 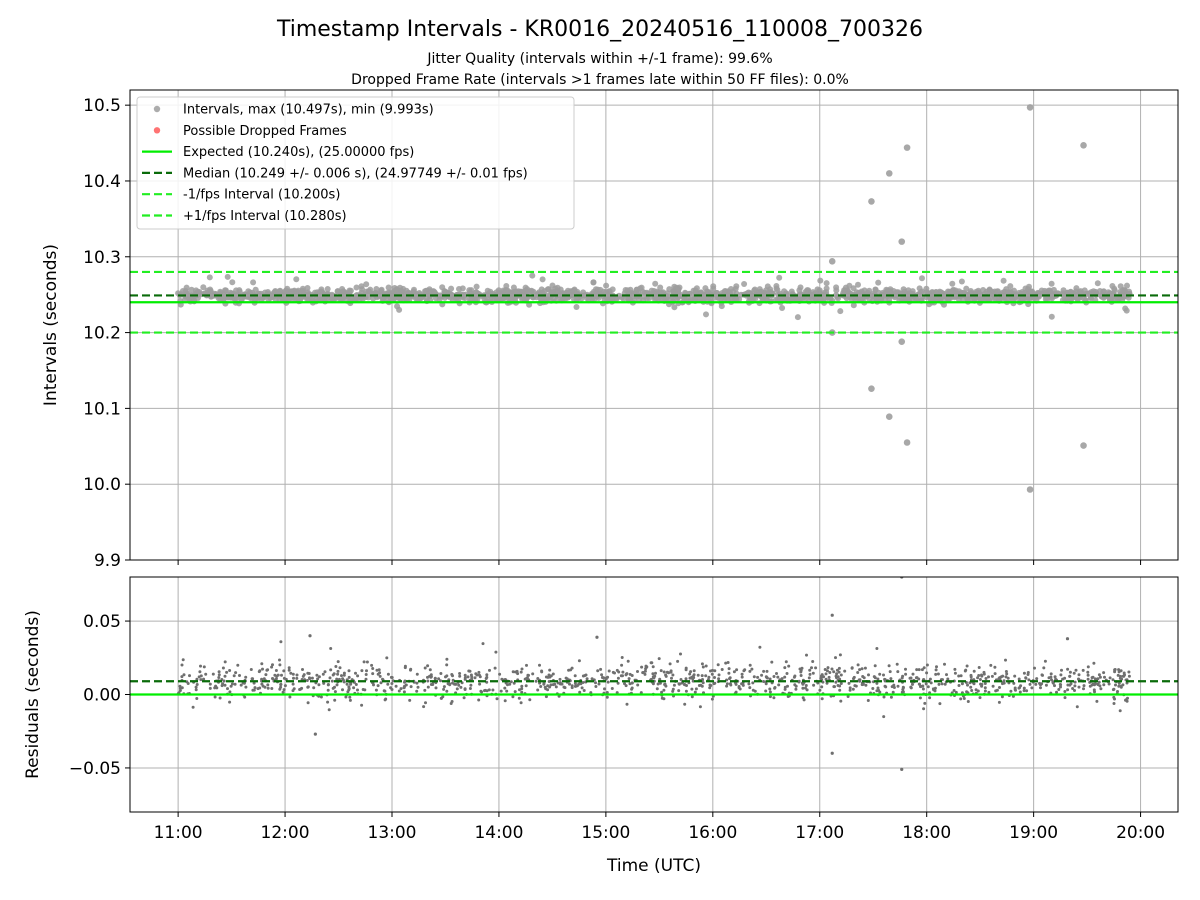 What do you see at coordinates (178, 833) in the screenshot?
I see `x-tick-label: 11:00` at bounding box center [178, 833].